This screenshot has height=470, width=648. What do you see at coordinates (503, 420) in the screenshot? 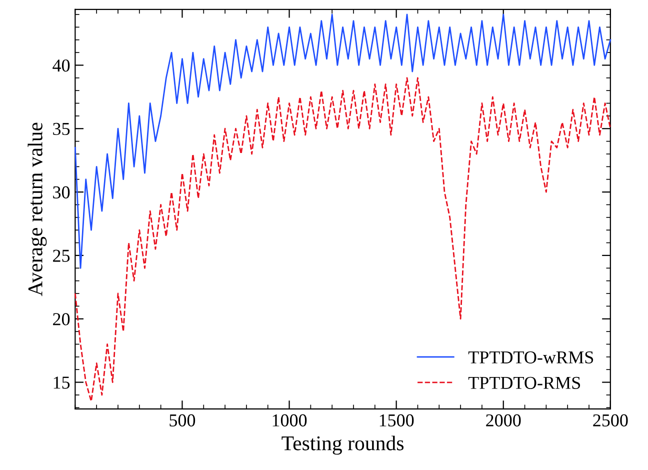
I see `x-tick-label: 2000` at bounding box center [503, 420].